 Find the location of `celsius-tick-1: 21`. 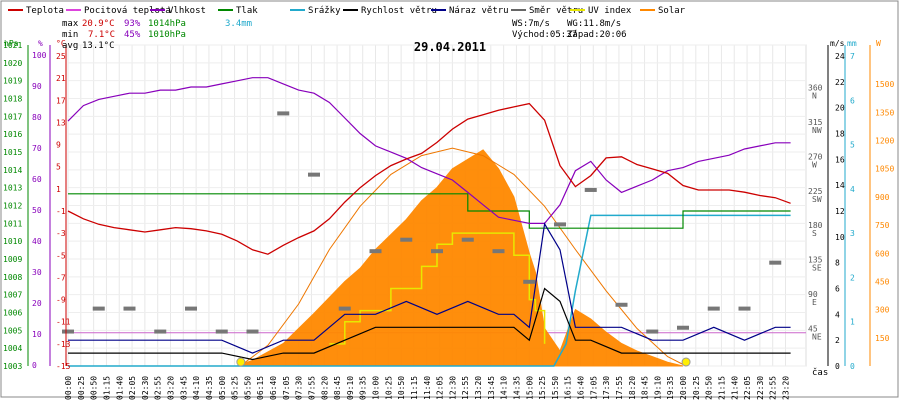

celsius-tick-1: 21 is located at coordinates (61, 78).